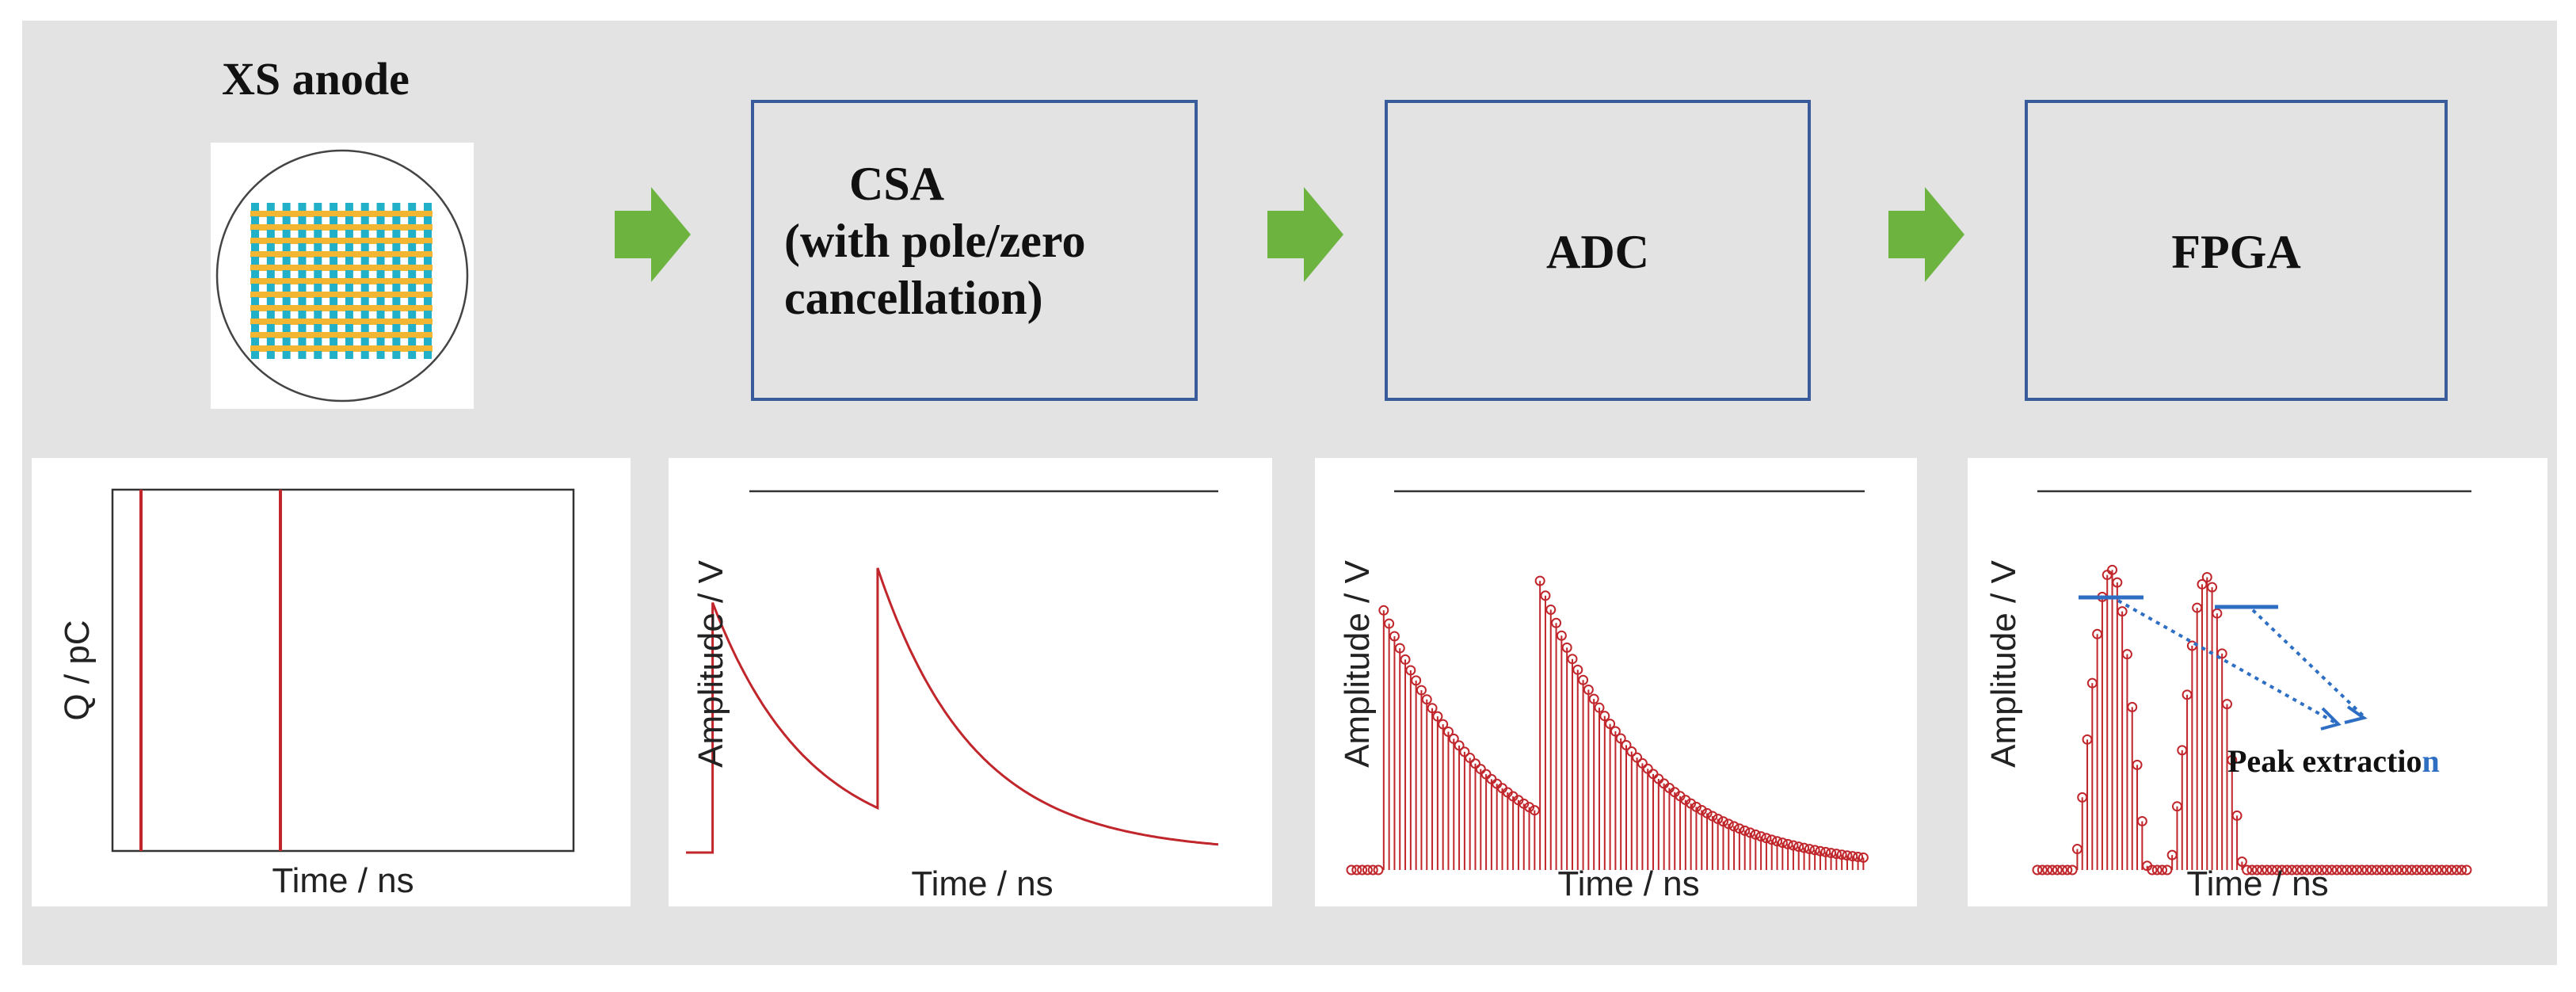 The width and height of the screenshot is (2576, 992). I want to click on fpga-plot-panel: Peak extraction Time / ns Amplitude / V, so click(2257, 682).